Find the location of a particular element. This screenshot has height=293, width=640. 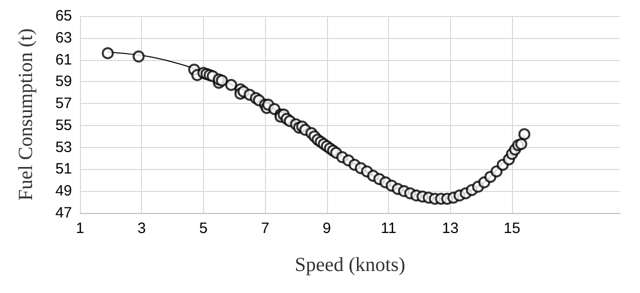

y-tick-label: 53 is located at coordinates (63, 147).